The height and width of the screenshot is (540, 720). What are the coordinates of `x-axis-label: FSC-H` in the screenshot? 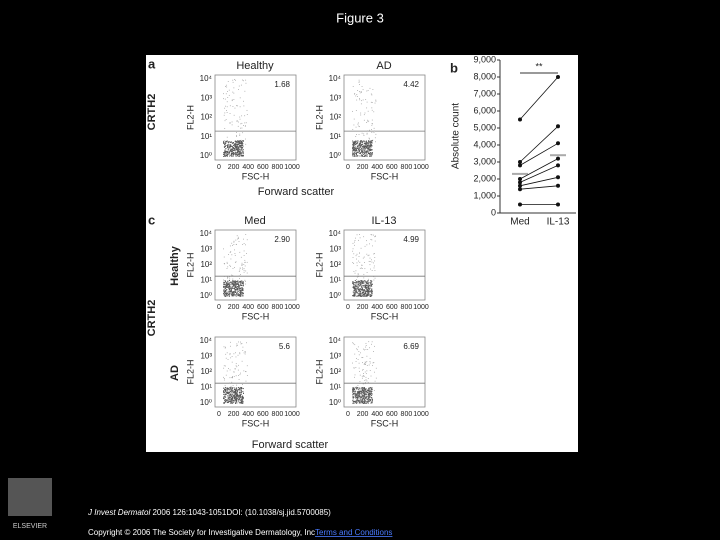 It's located at (256, 423).